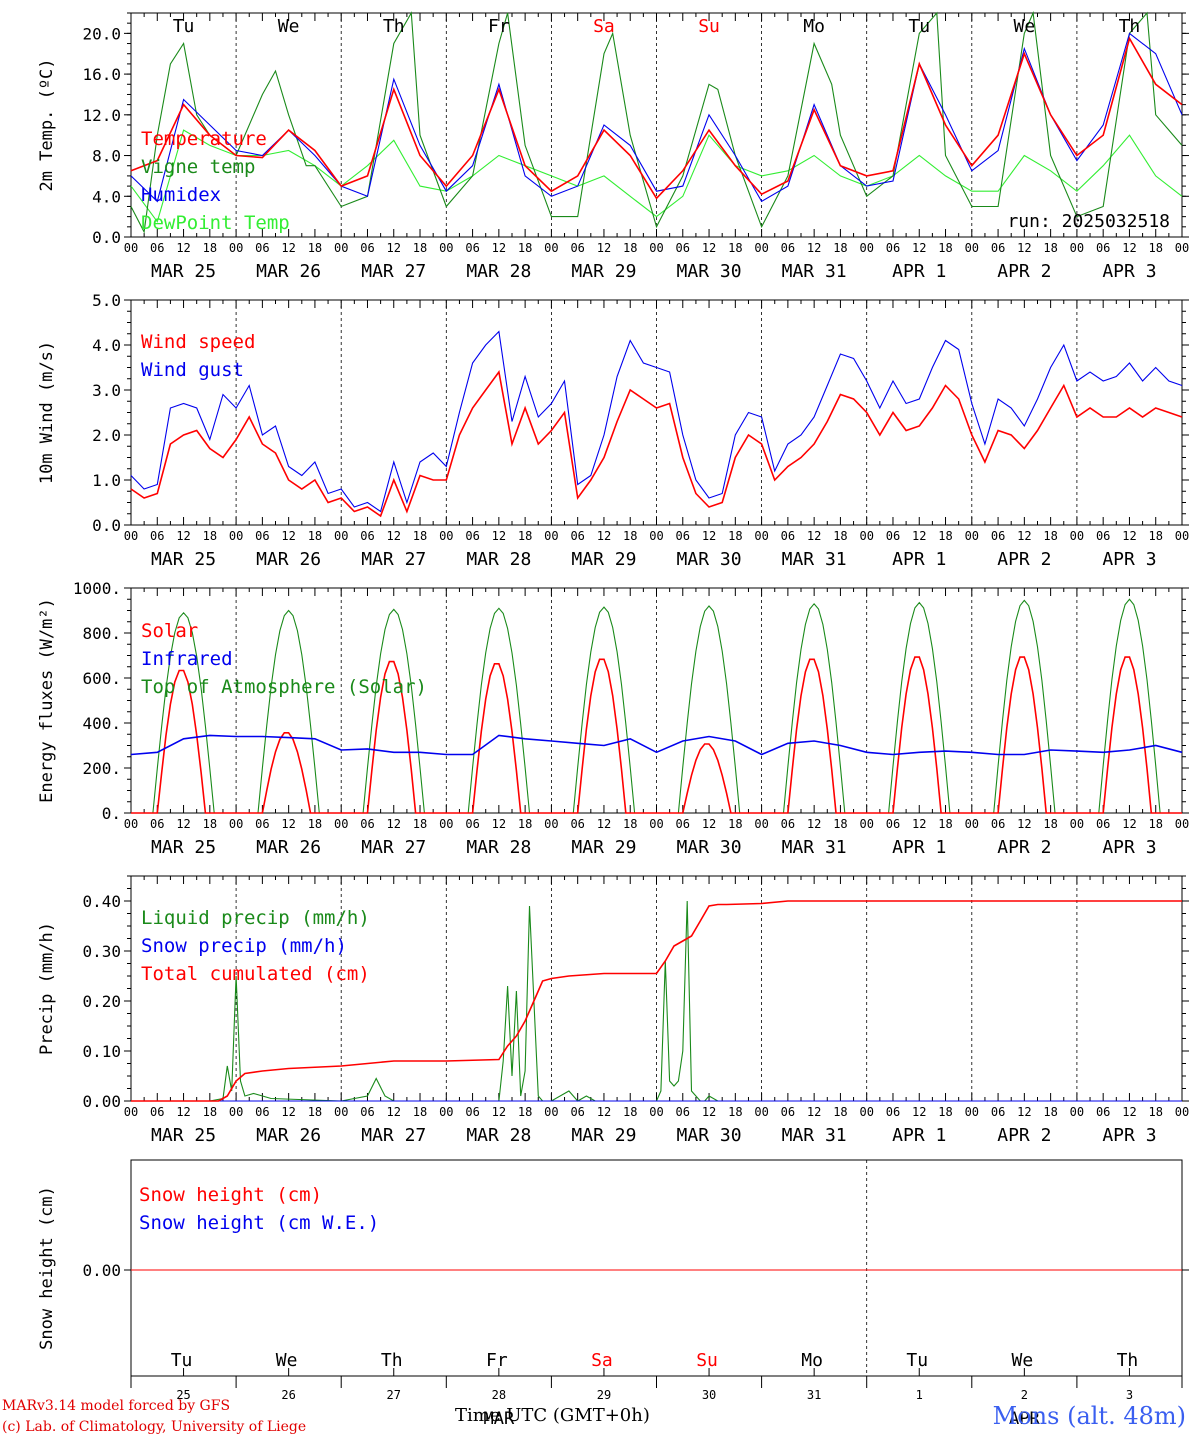  I want to click on bottom-day-number: 27, so click(394, 1395).